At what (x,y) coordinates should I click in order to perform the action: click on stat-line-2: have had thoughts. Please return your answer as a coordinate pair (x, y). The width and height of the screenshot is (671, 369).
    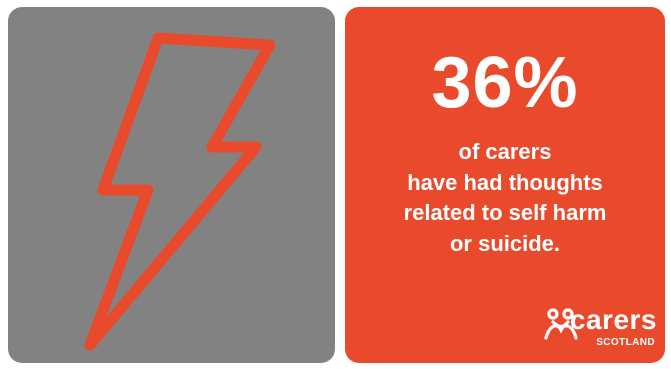
    Looking at the image, I should click on (505, 182).